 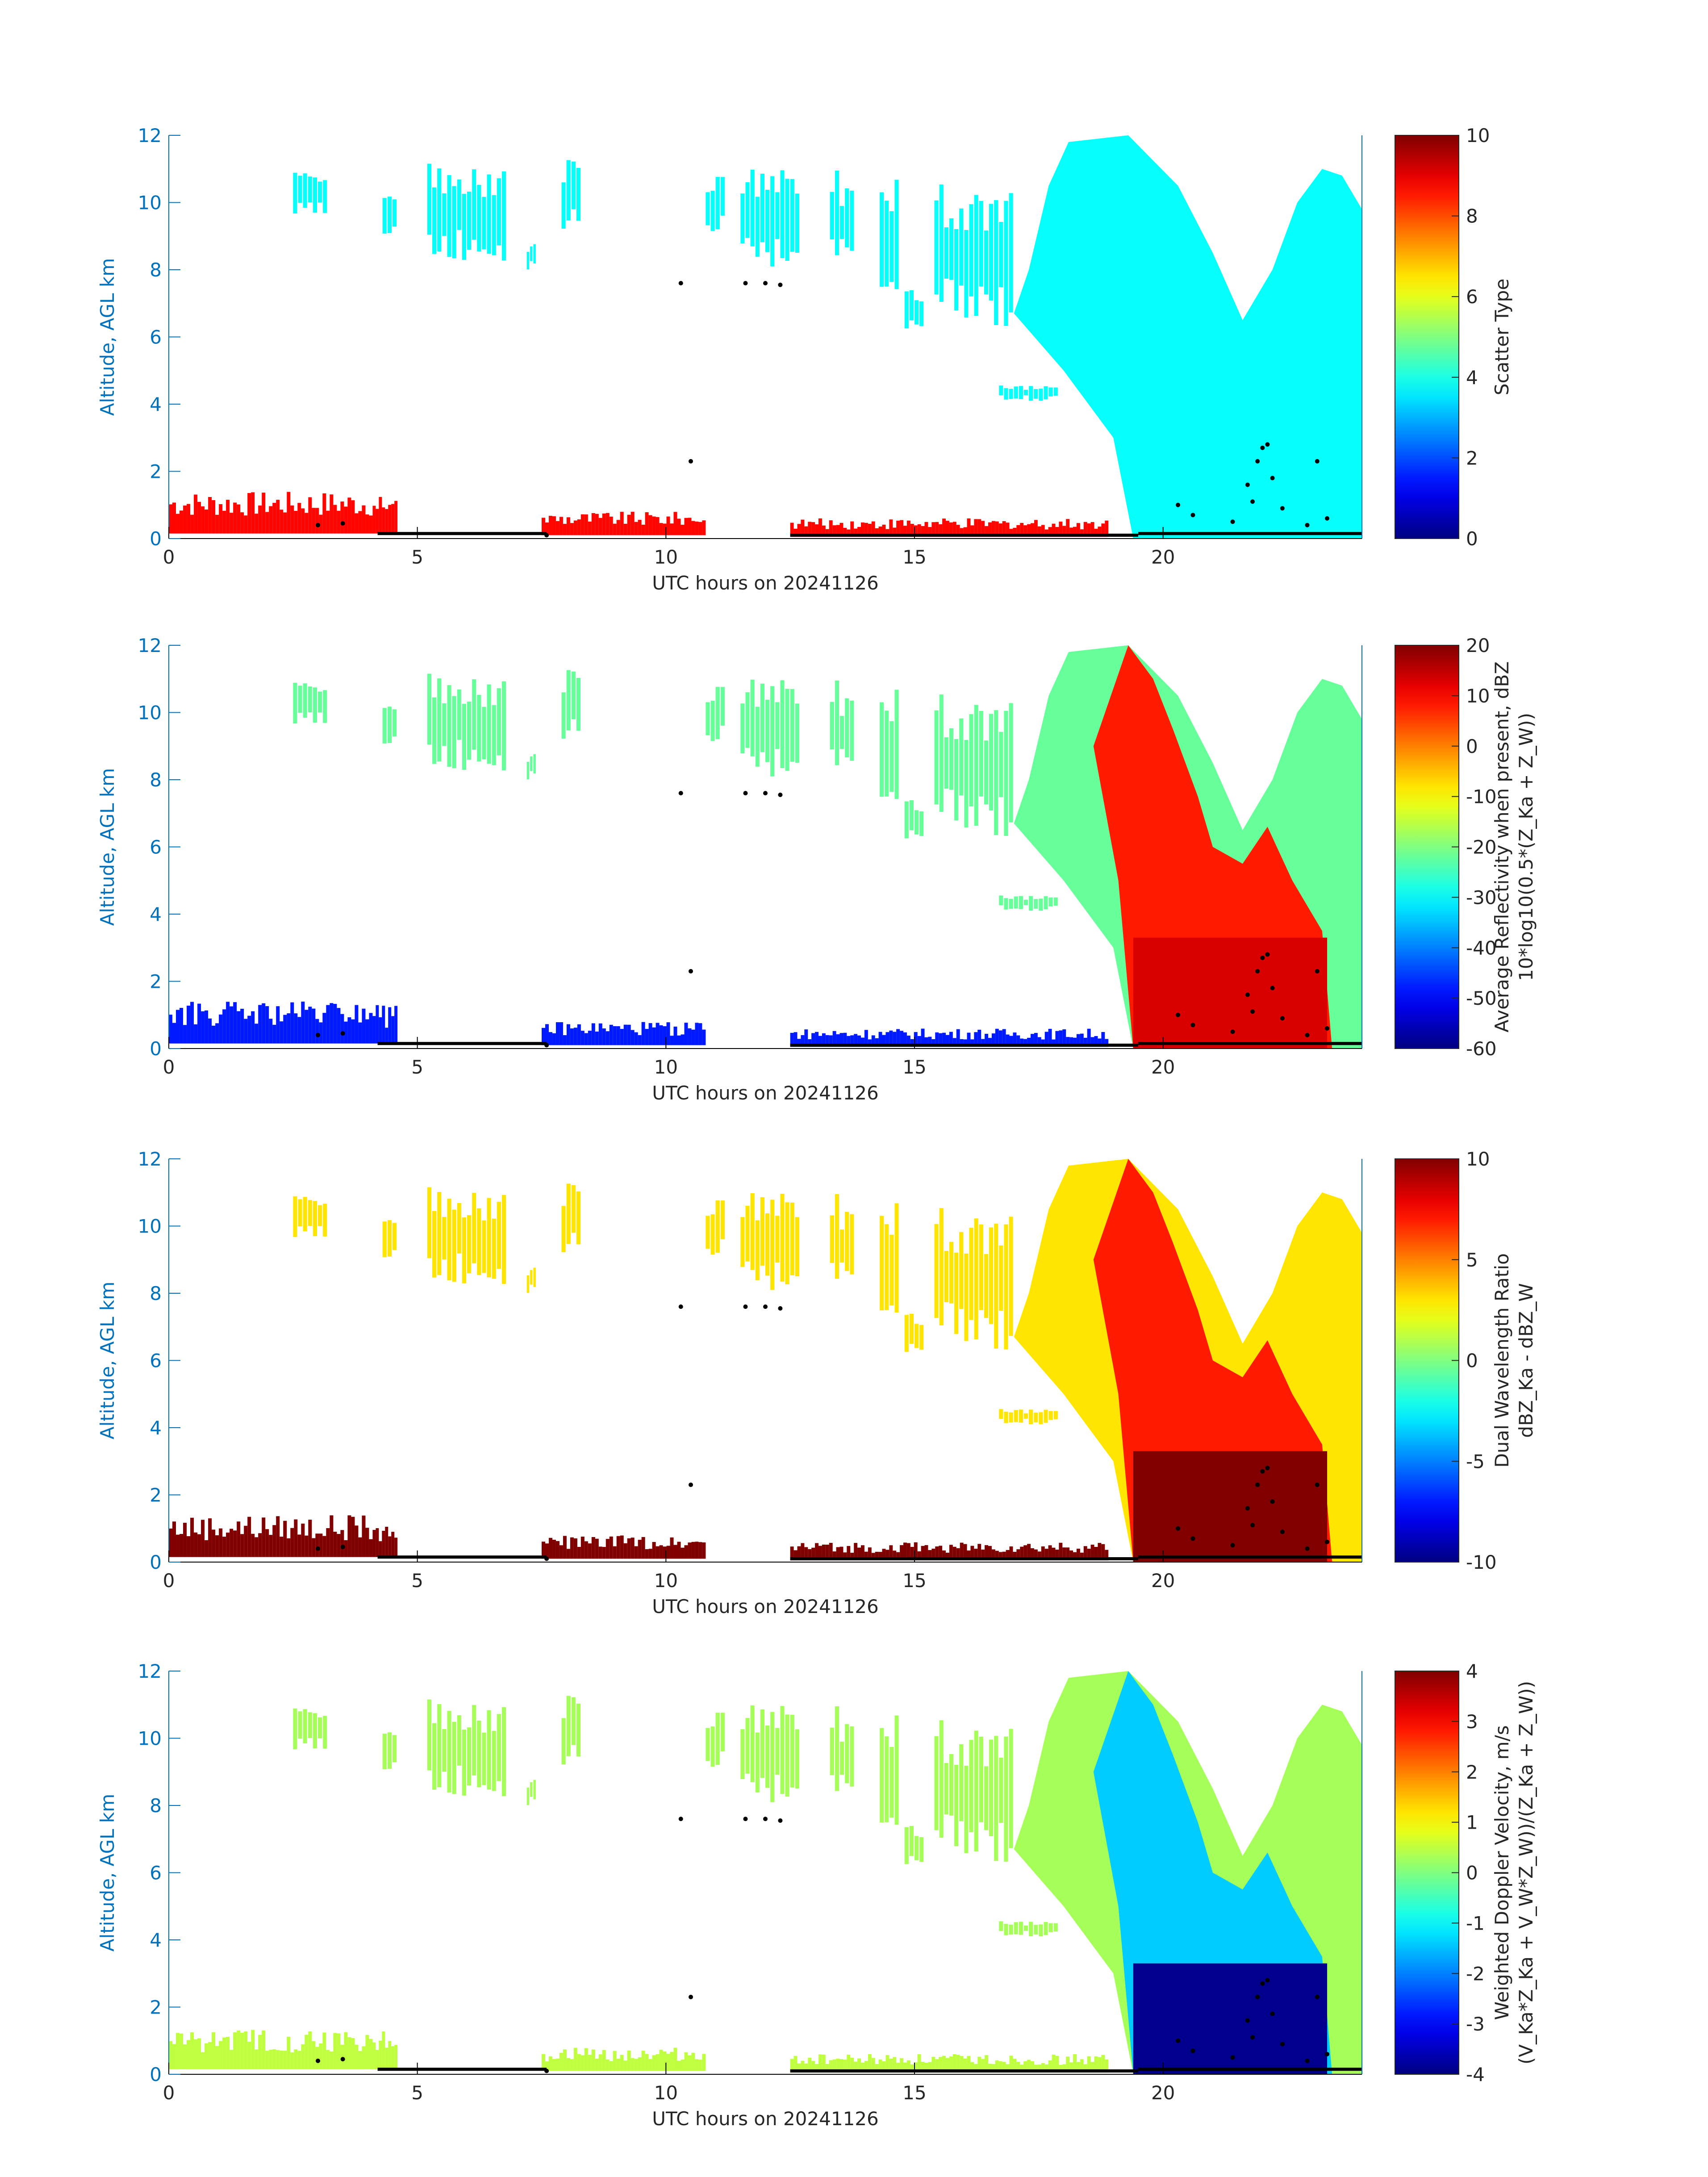 I want to click on x-tick-label: 10, so click(x=666, y=1067).